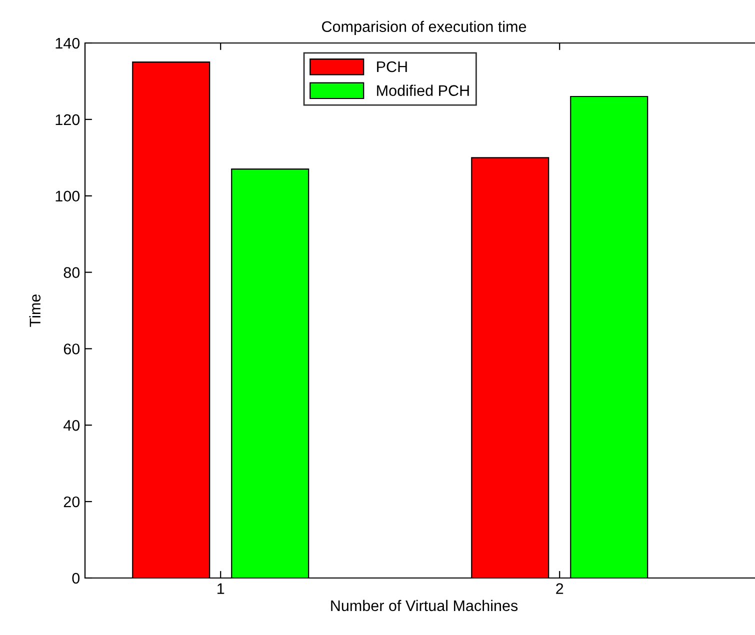  What do you see at coordinates (424, 606) in the screenshot?
I see `x-axis-title: Number of Virtual Machines` at bounding box center [424, 606].